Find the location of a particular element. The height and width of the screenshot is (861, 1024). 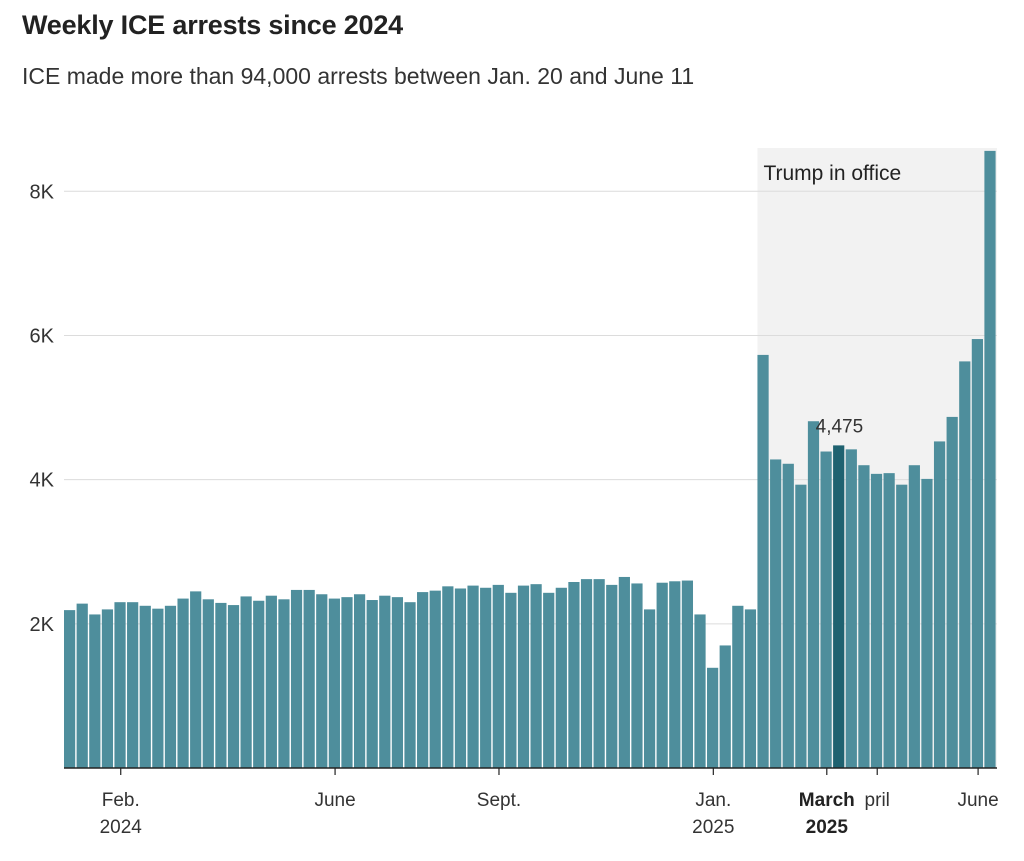

y-tick-label: 8K is located at coordinates (42, 192).